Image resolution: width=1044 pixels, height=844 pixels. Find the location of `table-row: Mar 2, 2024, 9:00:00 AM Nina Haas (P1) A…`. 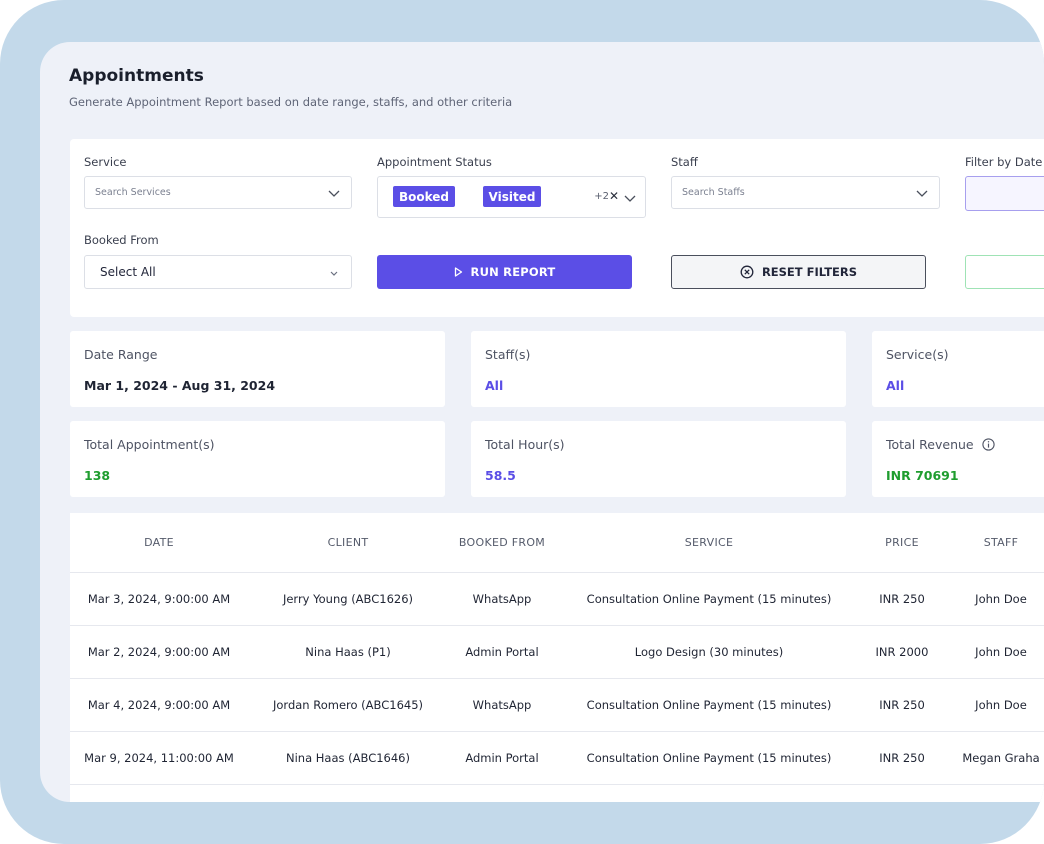

table-row: Mar 2, 2024, 9:00:00 AM Nina Haas (P1) A… is located at coordinates (557, 652).